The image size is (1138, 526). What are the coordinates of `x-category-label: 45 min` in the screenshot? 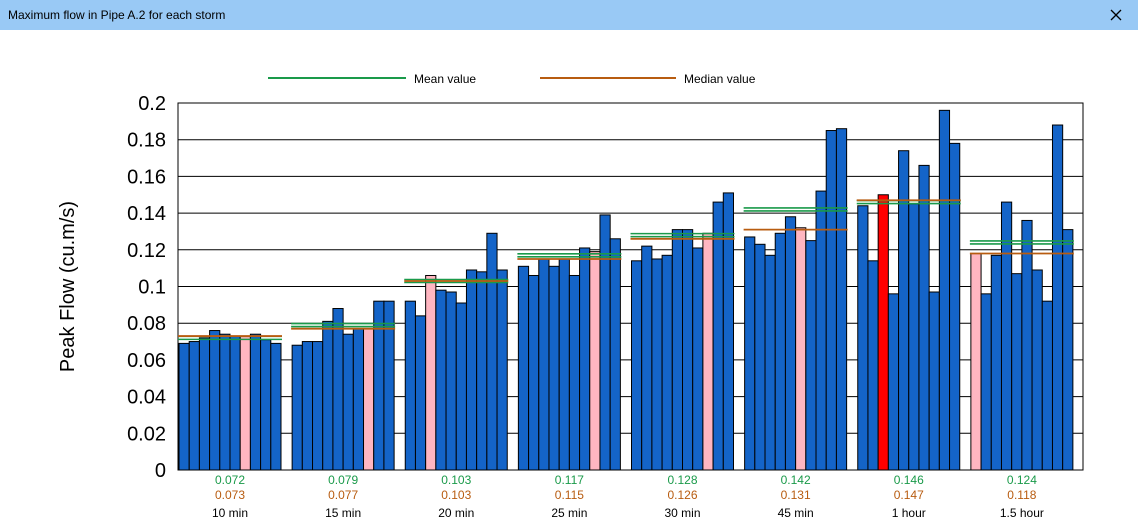 It's located at (796, 513).